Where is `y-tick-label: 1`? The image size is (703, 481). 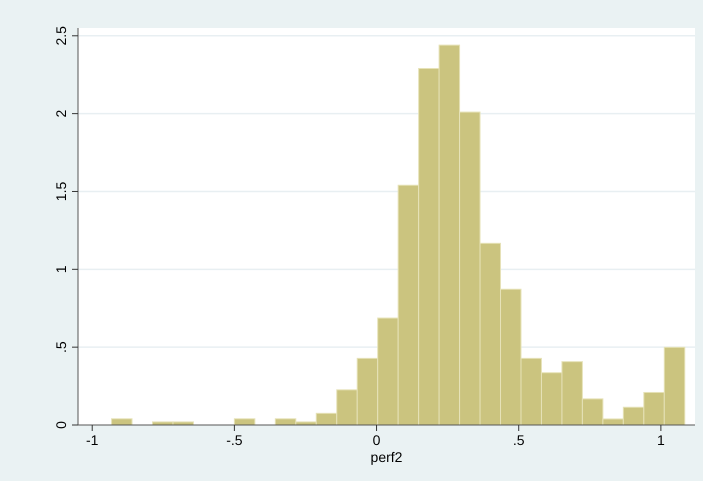
y-tick-label: 1 is located at coordinates (61, 269).